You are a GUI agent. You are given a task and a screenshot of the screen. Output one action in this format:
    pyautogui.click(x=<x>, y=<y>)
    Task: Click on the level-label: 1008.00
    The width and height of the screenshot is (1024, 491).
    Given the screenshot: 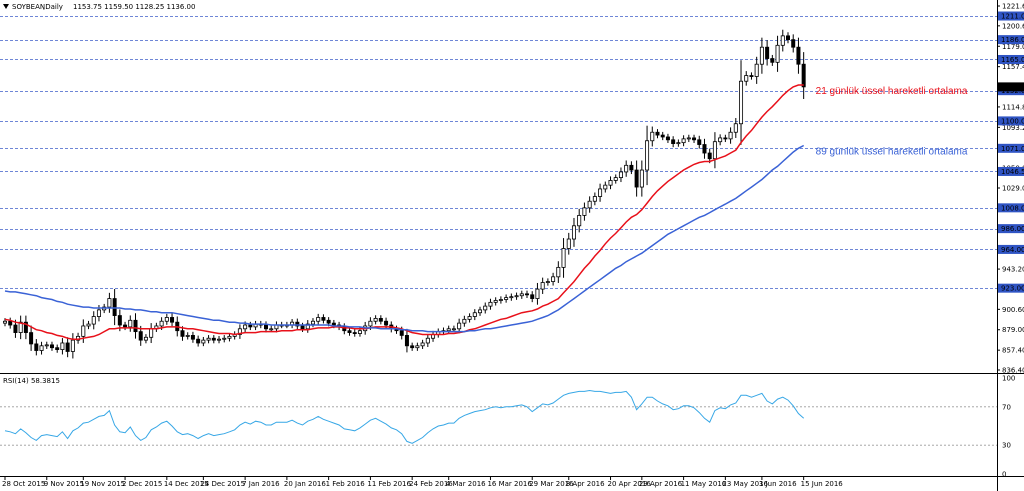 What is the action you would take?
    pyautogui.click(x=1012, y=208)
    